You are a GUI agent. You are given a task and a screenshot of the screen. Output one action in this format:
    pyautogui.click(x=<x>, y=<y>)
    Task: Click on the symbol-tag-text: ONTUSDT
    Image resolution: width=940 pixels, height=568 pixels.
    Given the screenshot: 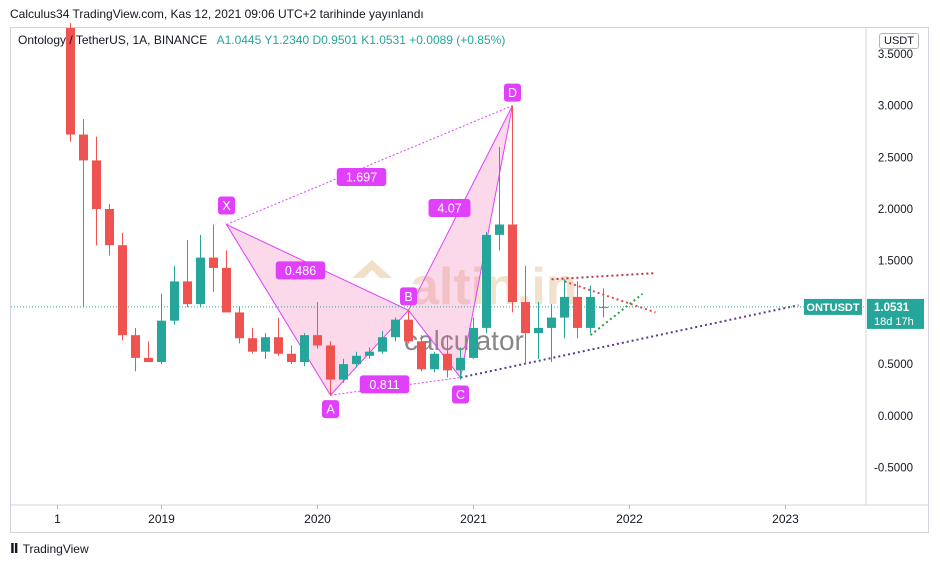 What is the action you would take?
    pyautogui.click(x=832, y=308)
    